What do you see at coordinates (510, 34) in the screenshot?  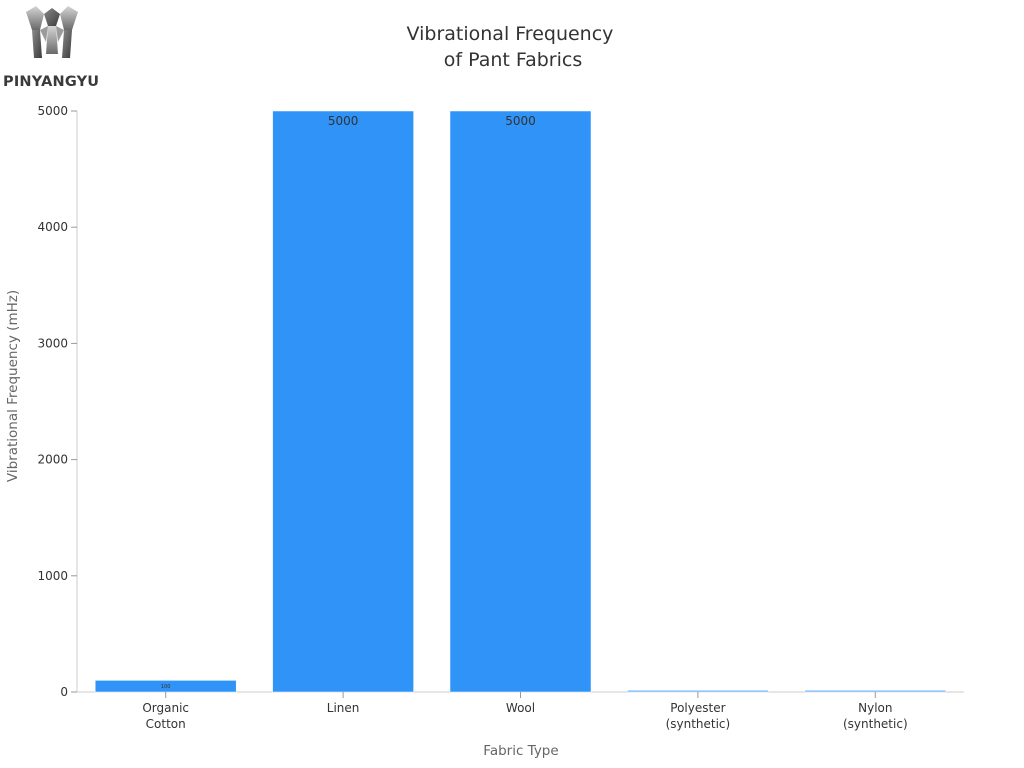 I see `chart-title-line-1: Vibrational Frequency` at bounding box center [510, 34].